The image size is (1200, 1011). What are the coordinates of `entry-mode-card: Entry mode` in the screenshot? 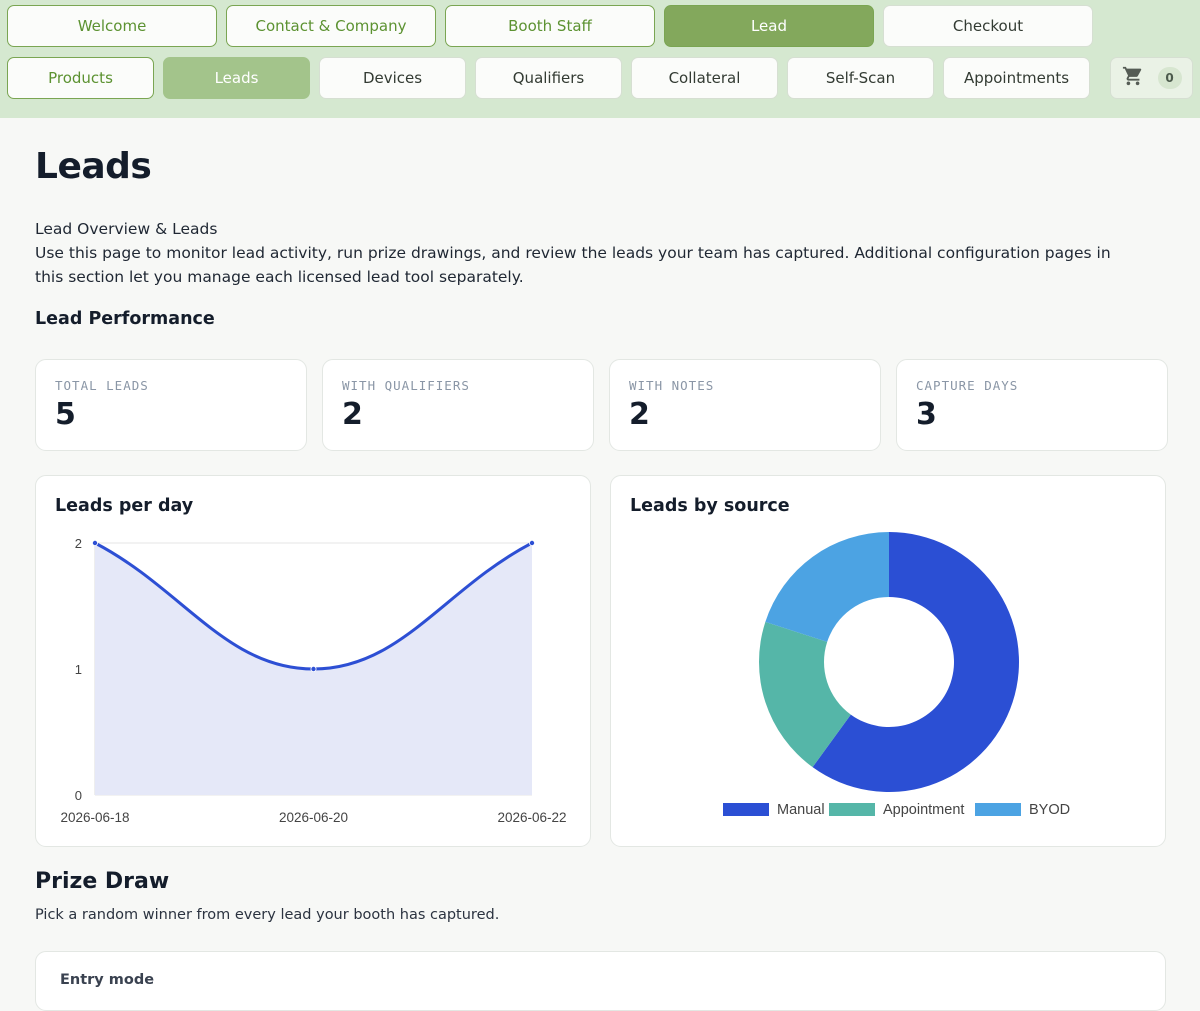 It's located at (600, 981).